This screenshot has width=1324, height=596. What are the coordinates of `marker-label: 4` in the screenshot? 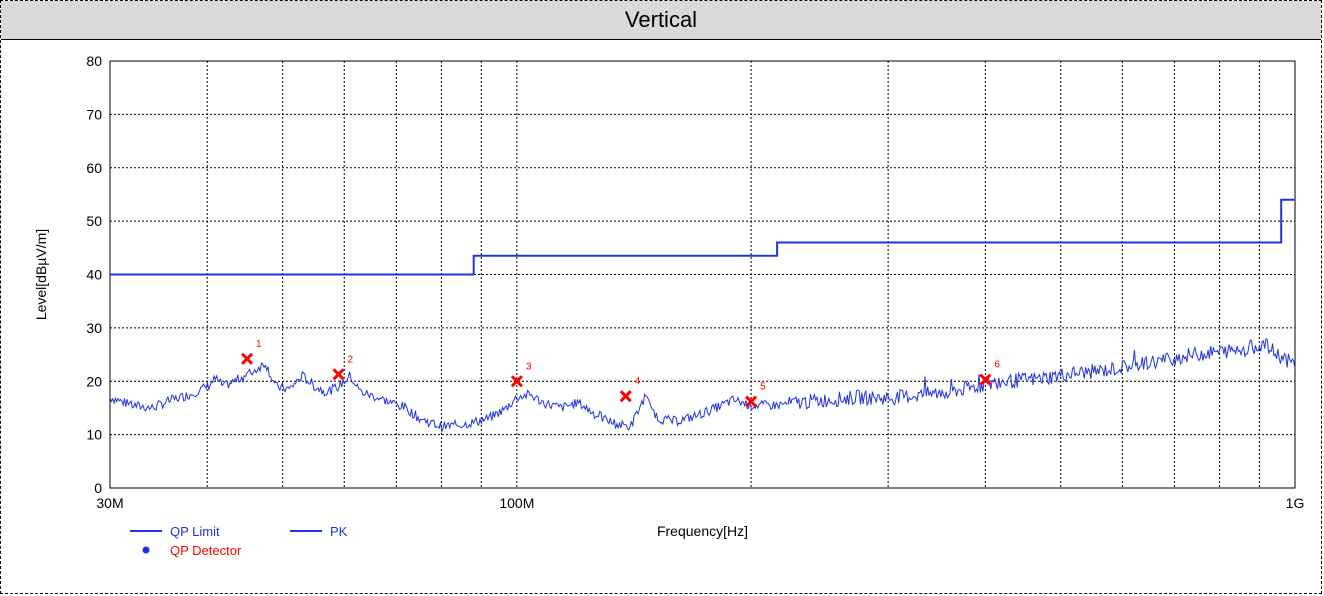 It's located at (638, 381).